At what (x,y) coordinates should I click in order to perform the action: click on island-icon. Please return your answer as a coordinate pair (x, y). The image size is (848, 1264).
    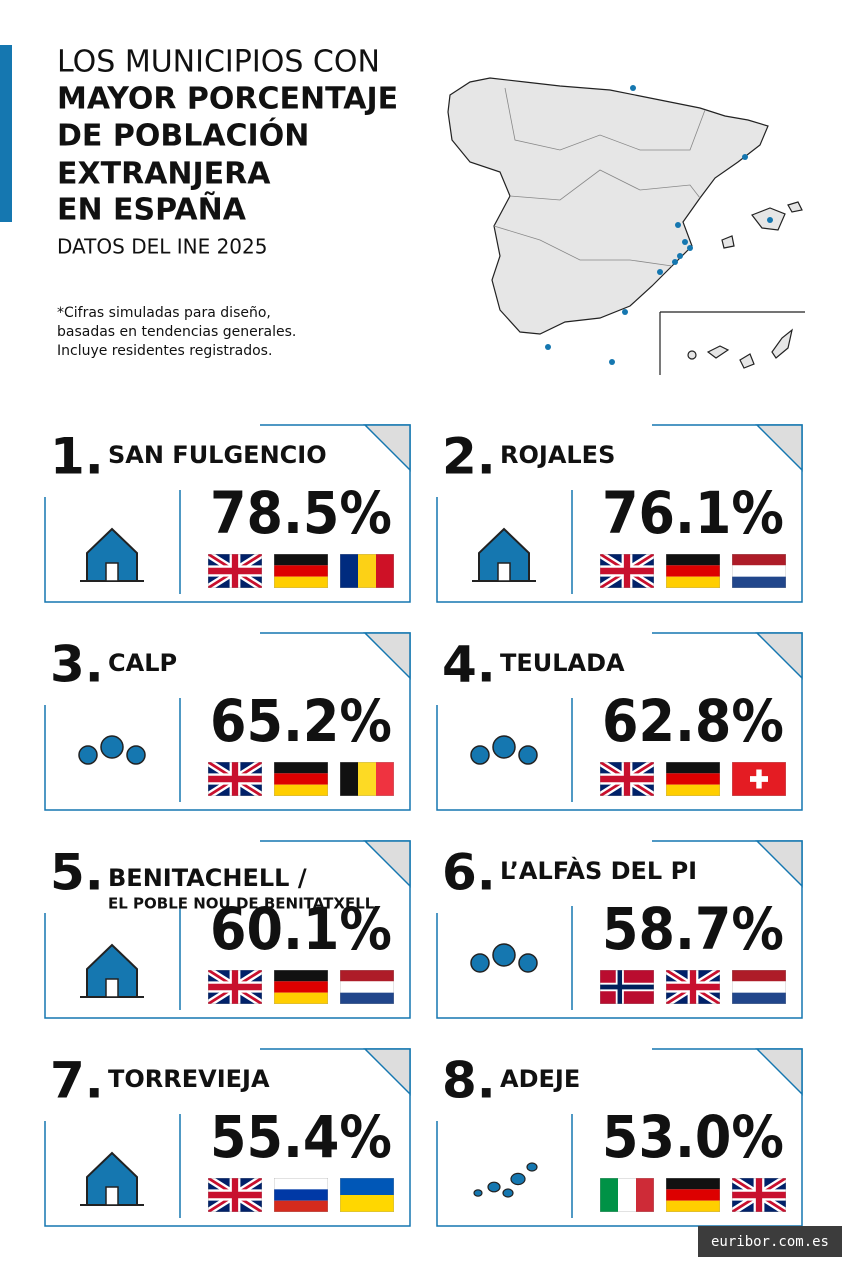
    Looking at the image, I should click on (508, 1193).